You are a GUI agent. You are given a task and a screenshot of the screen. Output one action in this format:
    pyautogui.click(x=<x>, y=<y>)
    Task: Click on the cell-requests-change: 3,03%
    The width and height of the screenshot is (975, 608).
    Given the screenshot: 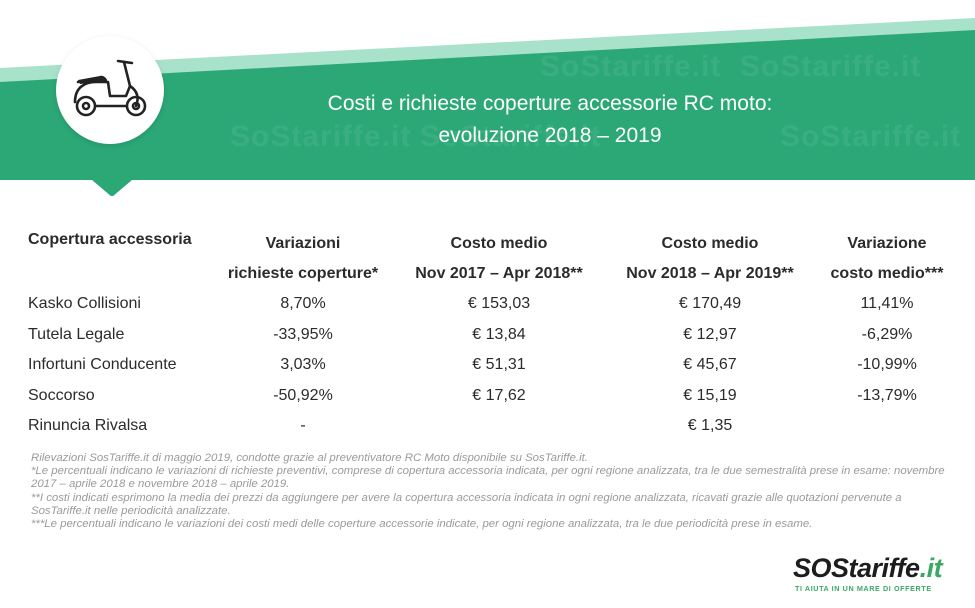 What is the action you would take?
    pyautogui.click(x=303, y=365)
    